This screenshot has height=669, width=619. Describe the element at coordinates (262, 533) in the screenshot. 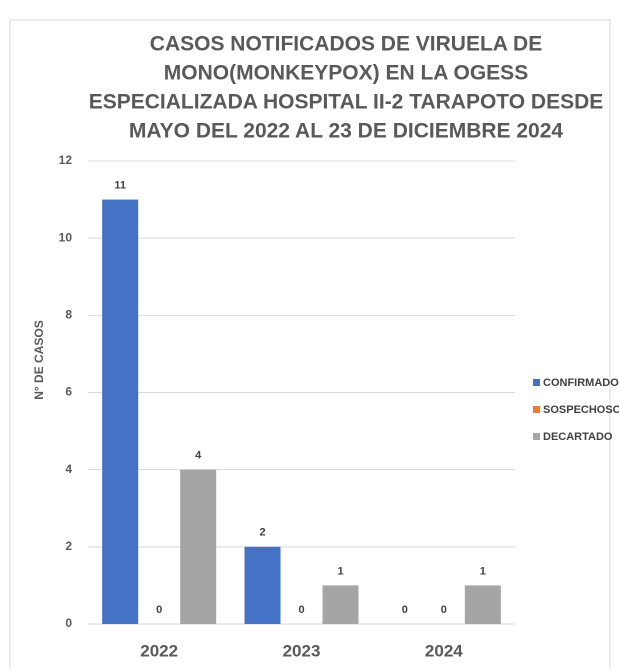

I see `data-label: 2` at that location.